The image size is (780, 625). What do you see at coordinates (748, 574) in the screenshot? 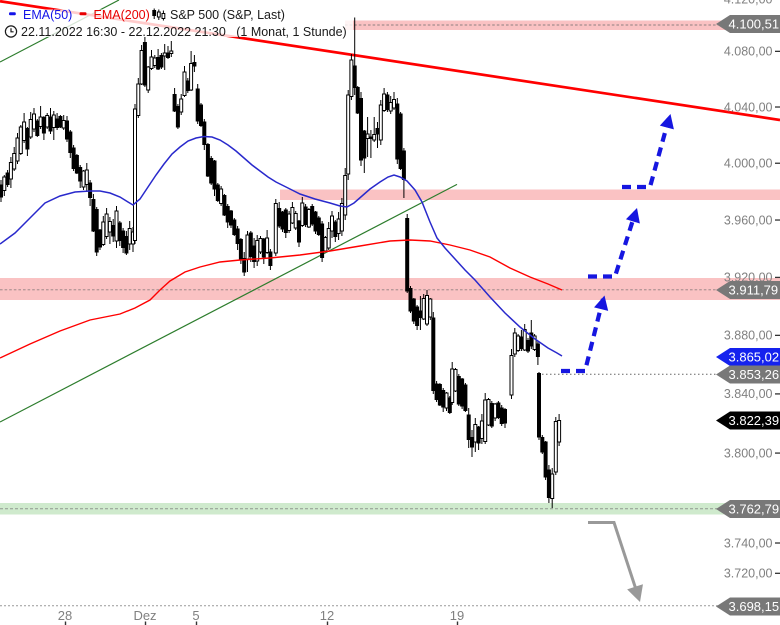
I see `svg-text: 3.720,00` at bounding box center [748, 574].